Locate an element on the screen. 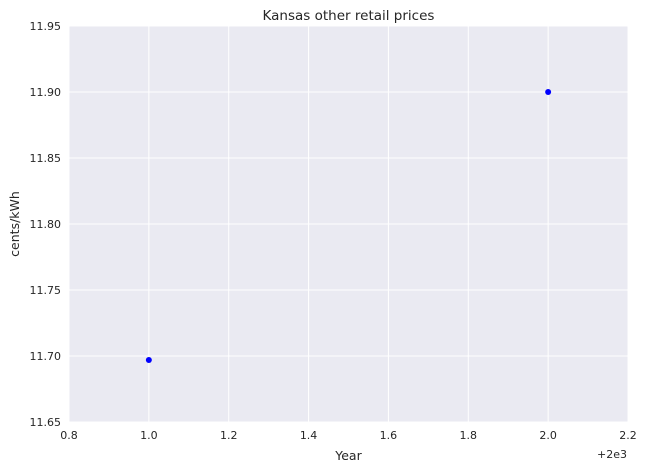 The image size is (645, 472). y-axis-label: cents/kWh is located at coordinates (14, 224).